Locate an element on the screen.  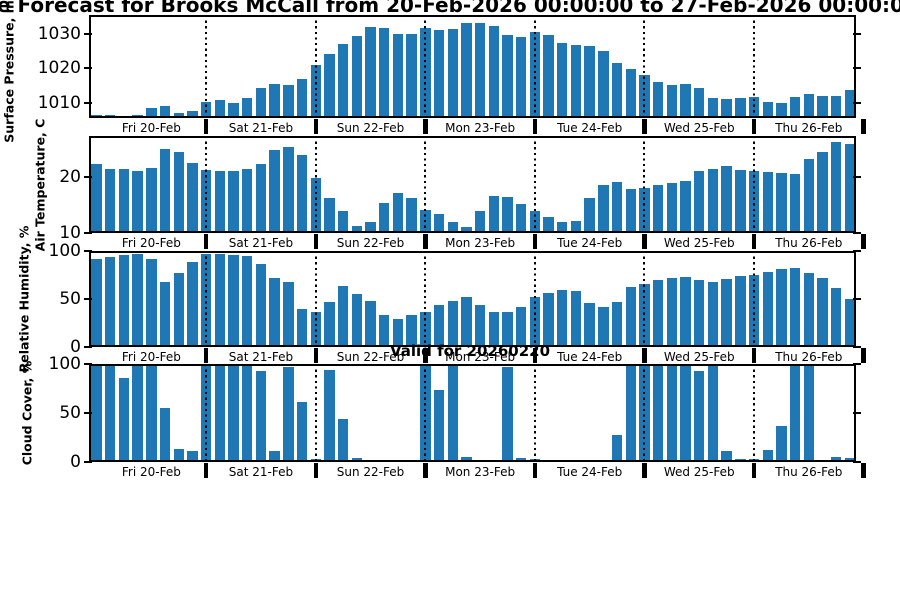
x-day-label: Sun 22-Feb is located at coordinates (370, 472).